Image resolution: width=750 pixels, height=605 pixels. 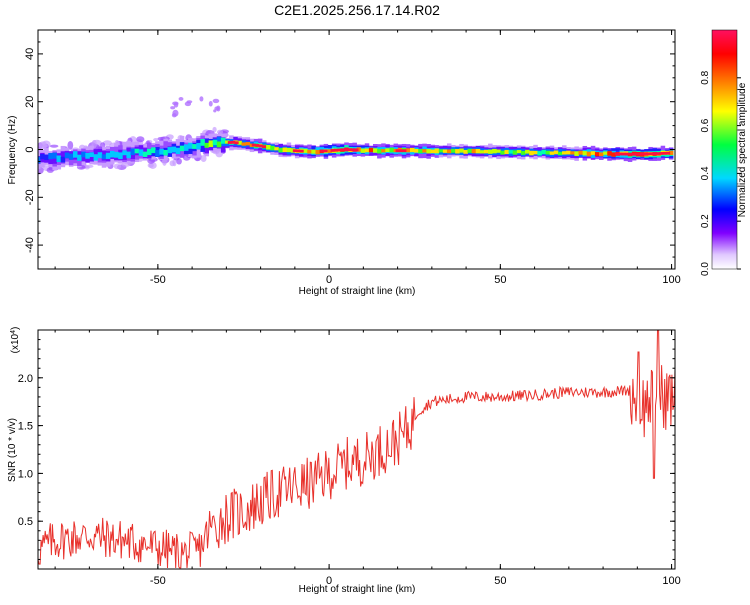 I want to click on spectrogram-y-tick-label: 40, so click(x=30, y=54).